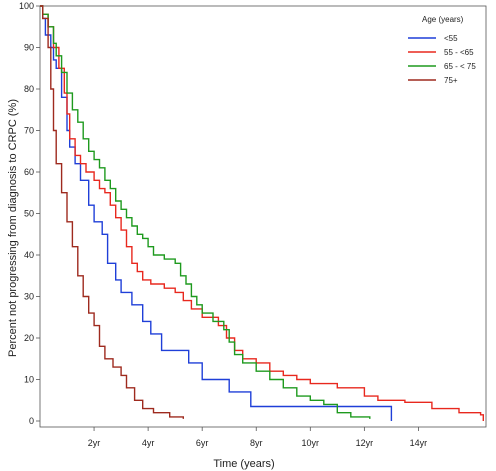 Image resolution: width=496 pixels, height=471 pixels. Describe the element at coordinates (442, 50) in the screenshot. I see `legend: Age (years) <55 55 - <65 65 - < 75 75+` at that location.